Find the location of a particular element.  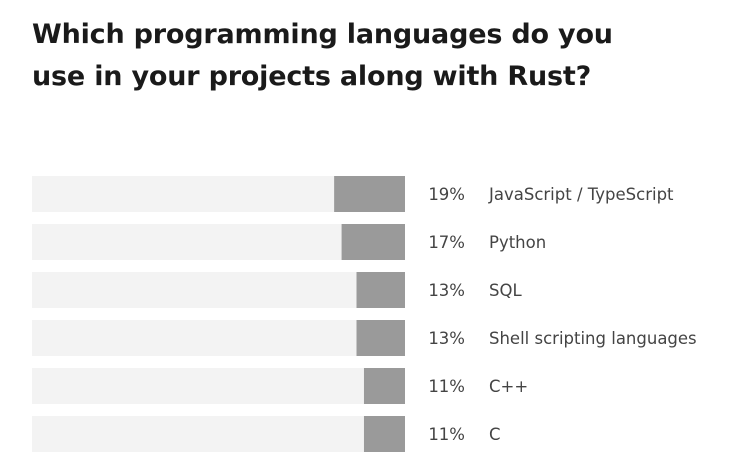

category-label: Shell scripting languages is located at coordinates (593, 338).